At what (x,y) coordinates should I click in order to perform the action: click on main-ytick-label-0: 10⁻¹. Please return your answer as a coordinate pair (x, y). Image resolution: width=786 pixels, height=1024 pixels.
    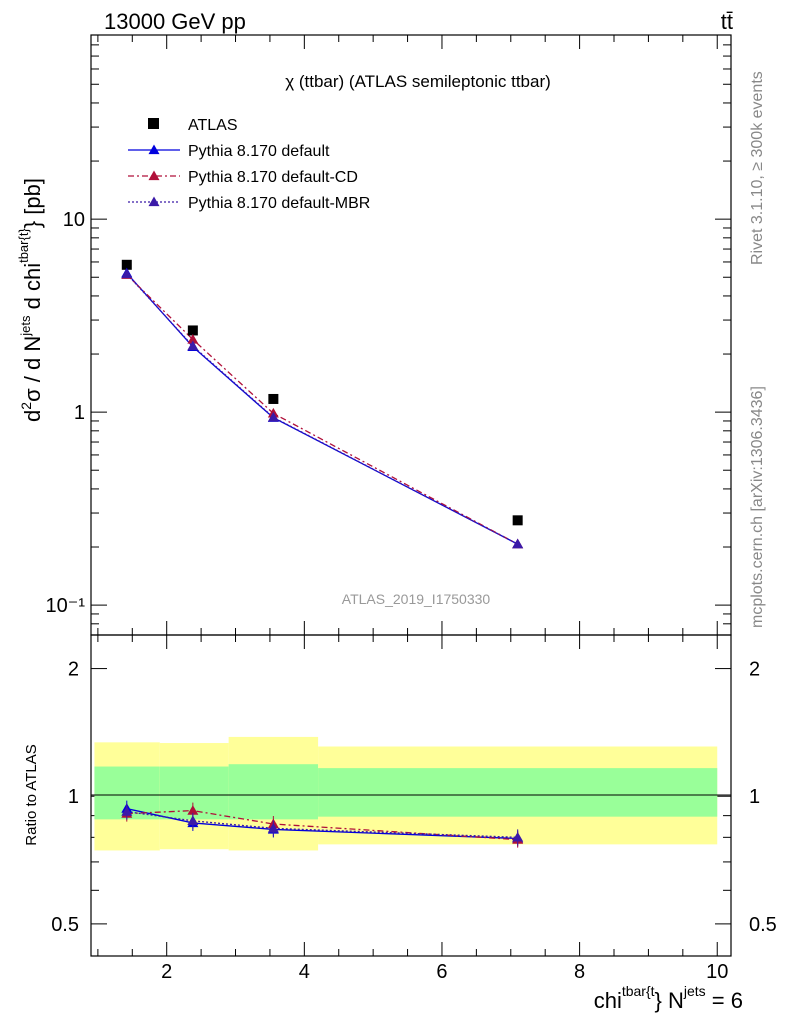
    Looking at the image, I should click on (66, 606).